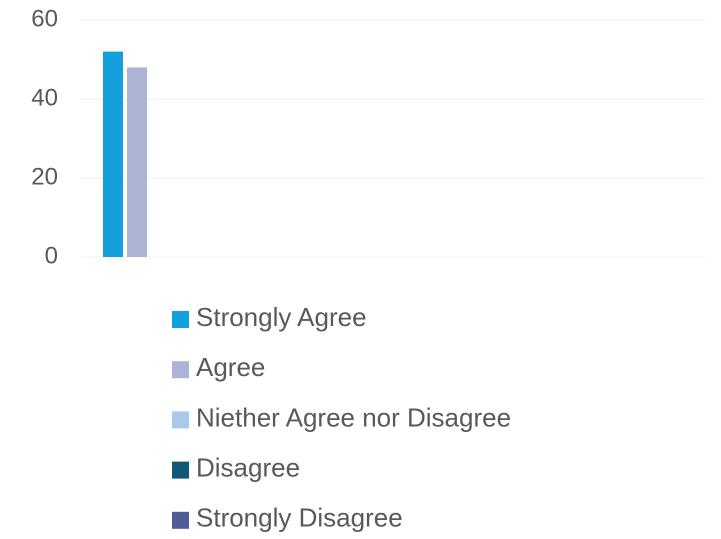 The image size is (721, 539). Describe the element at coordinates (248, 467) in the screenshot. I see `legend-label: Disagree` at that location.